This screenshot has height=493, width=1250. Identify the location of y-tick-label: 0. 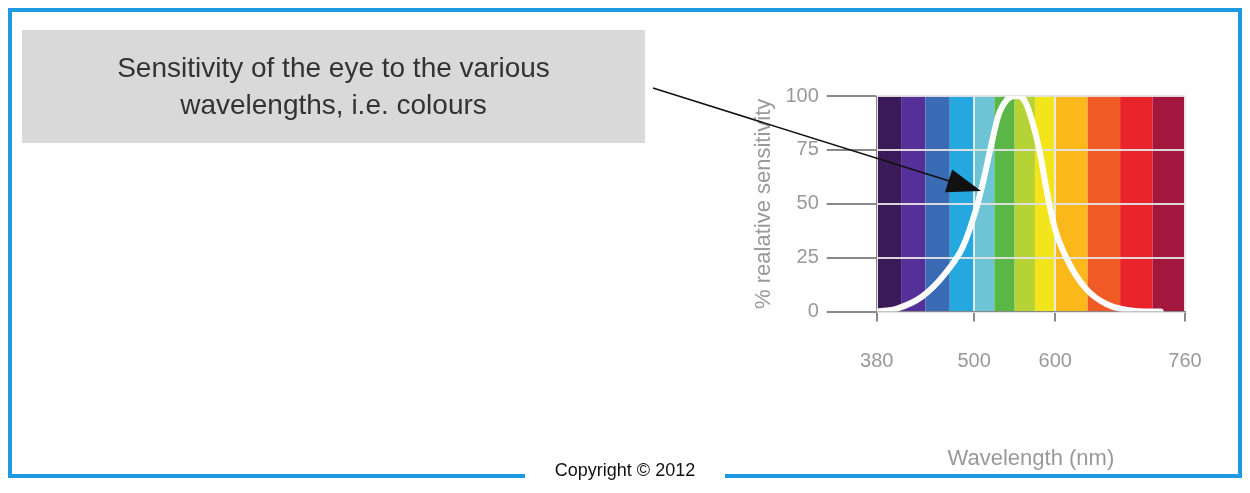
(813, 310).